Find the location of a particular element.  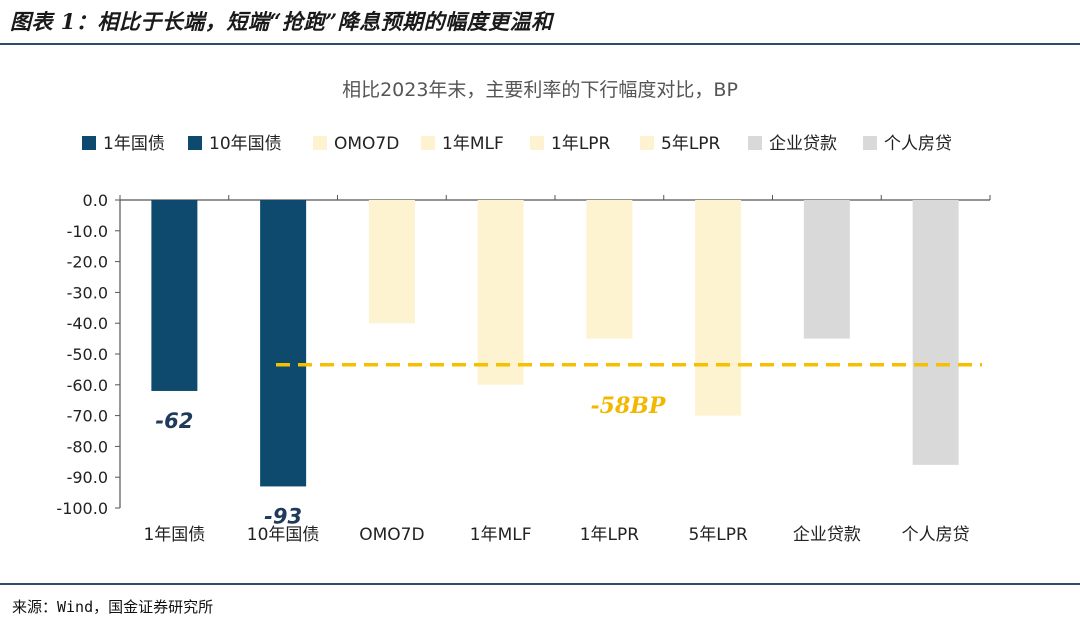

x-tick-label: 5年LPR is located at coordinates (718, 535).